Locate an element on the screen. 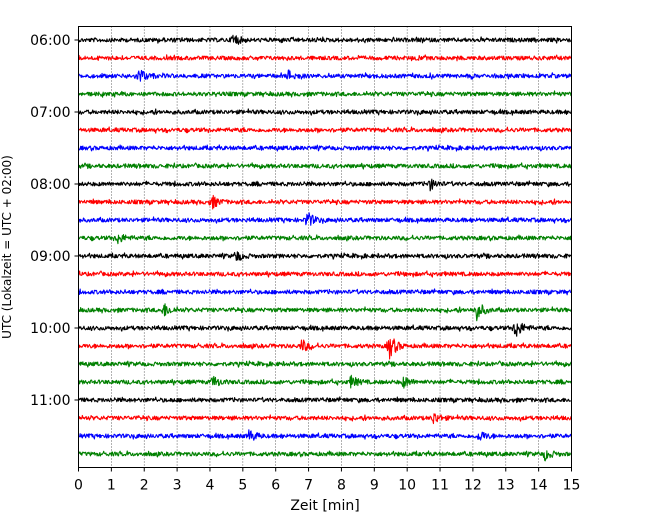 The height and width of the screenshot is (520, 650). x-tick-label: 2 is located at coordinates (144, 486).